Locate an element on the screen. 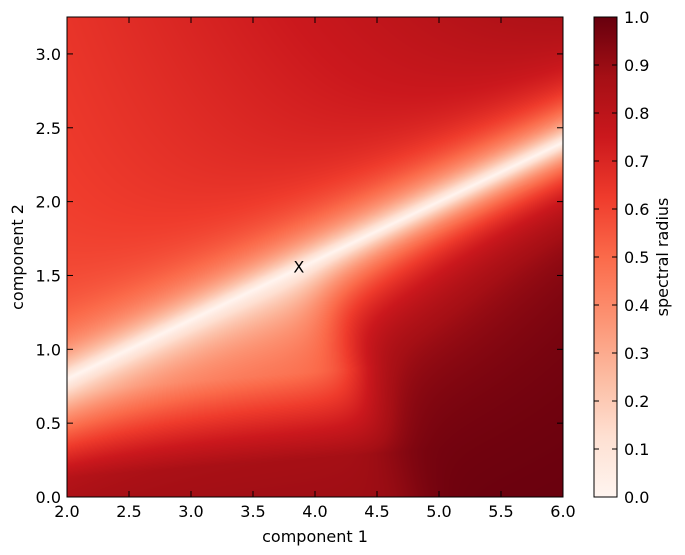 The image size is (685, 555). colorbar-tick-label: 0.3 is located at coordinates (636, 353).